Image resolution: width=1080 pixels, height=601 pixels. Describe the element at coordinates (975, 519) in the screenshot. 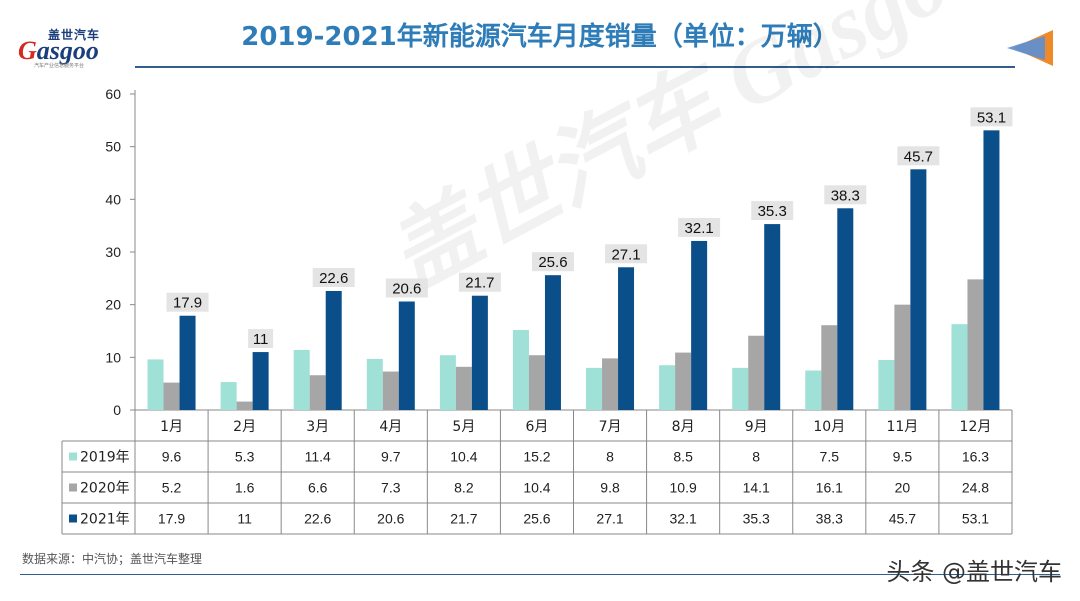

I see `table-cell: 53.1` at that location.